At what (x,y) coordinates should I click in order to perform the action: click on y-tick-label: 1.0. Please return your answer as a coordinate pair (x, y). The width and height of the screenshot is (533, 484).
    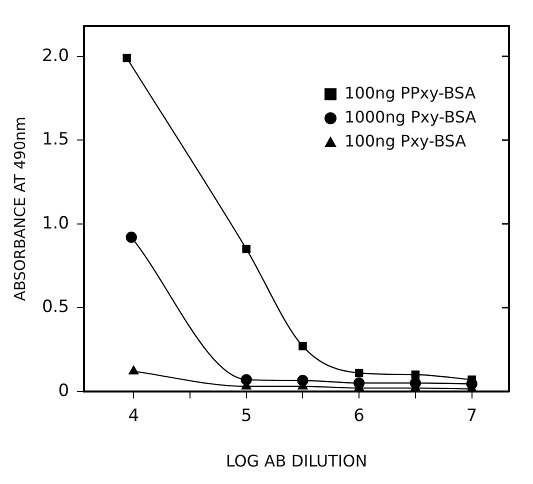
    Looking at the image, I should click on (56, 223).